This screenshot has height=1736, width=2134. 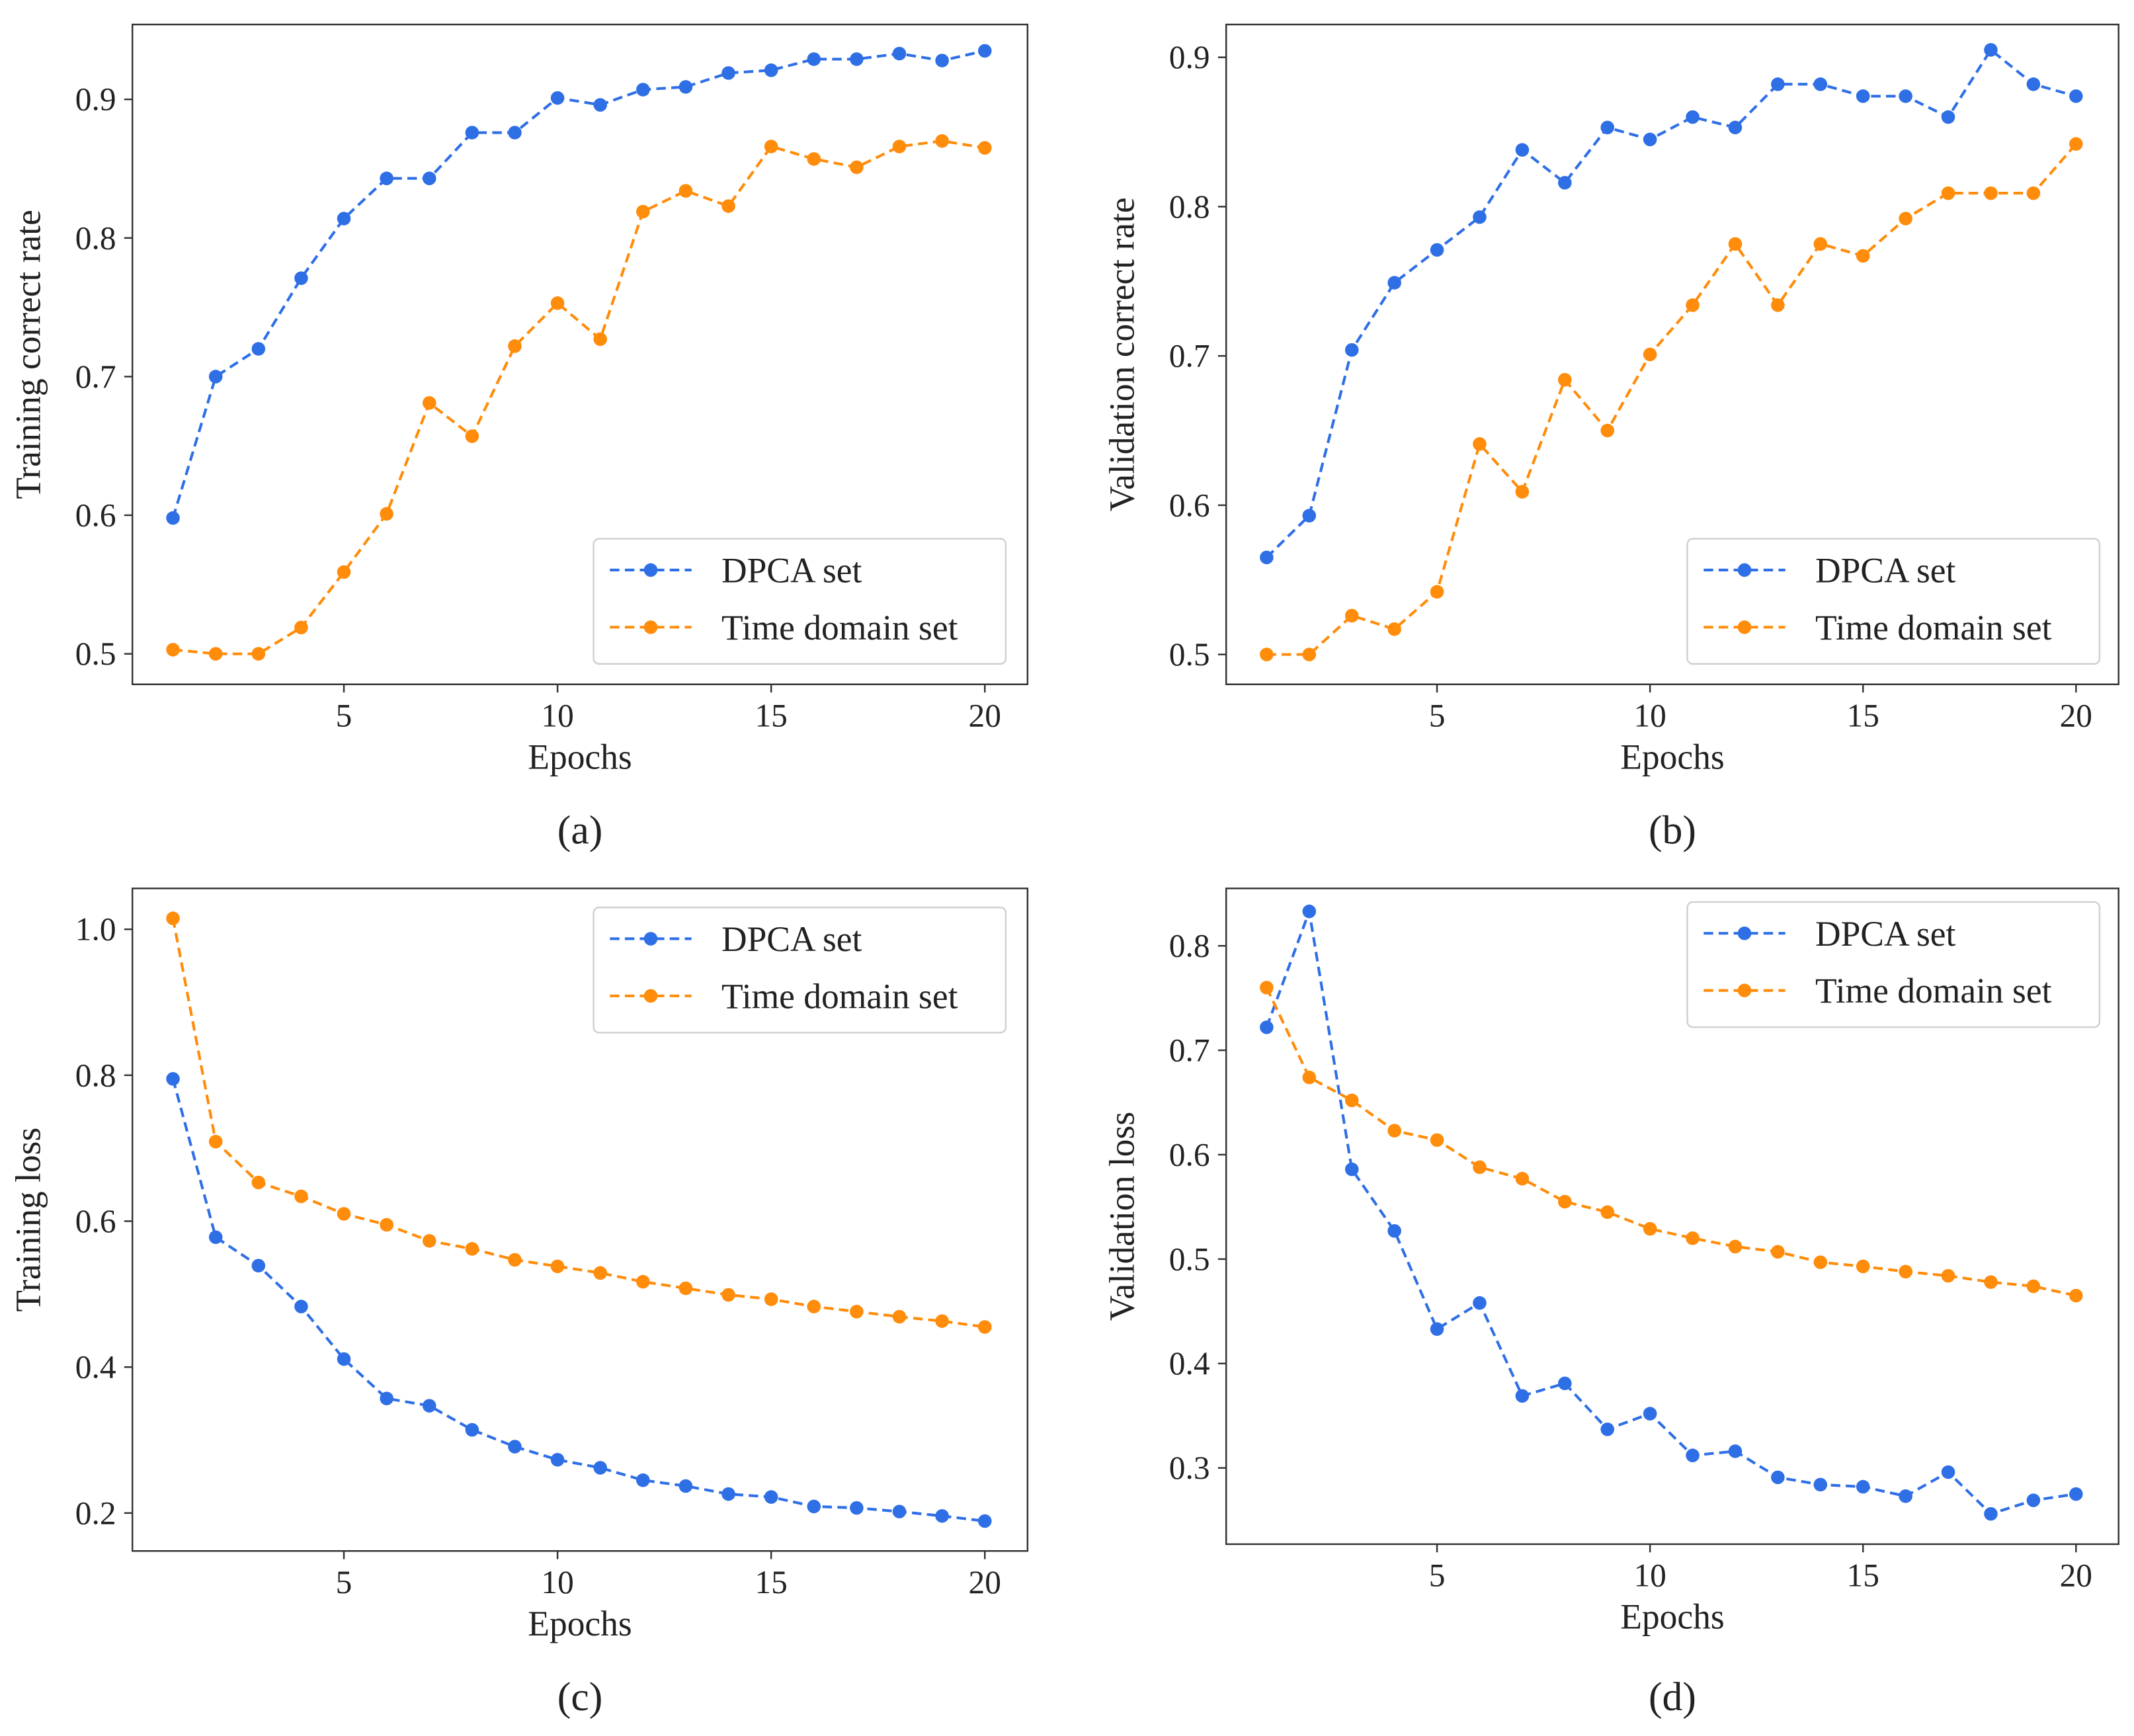 I want to click on y-tick-label: 0.9, so click(x=95, y=100).